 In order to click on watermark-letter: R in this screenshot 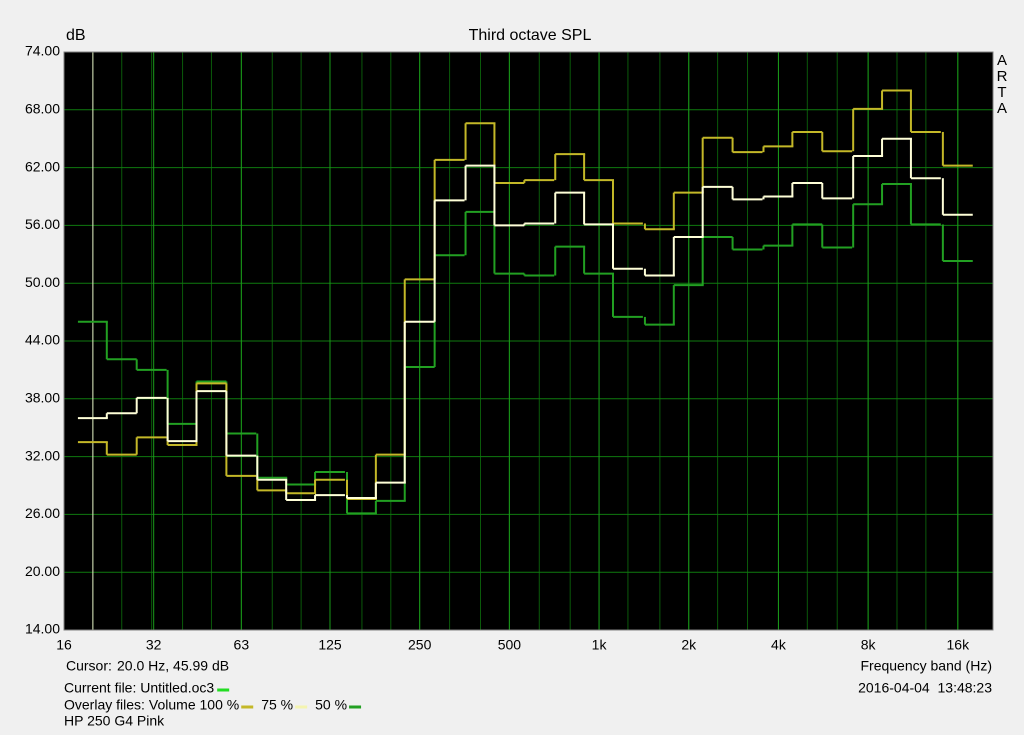, I will do `click(1002, 76)`.